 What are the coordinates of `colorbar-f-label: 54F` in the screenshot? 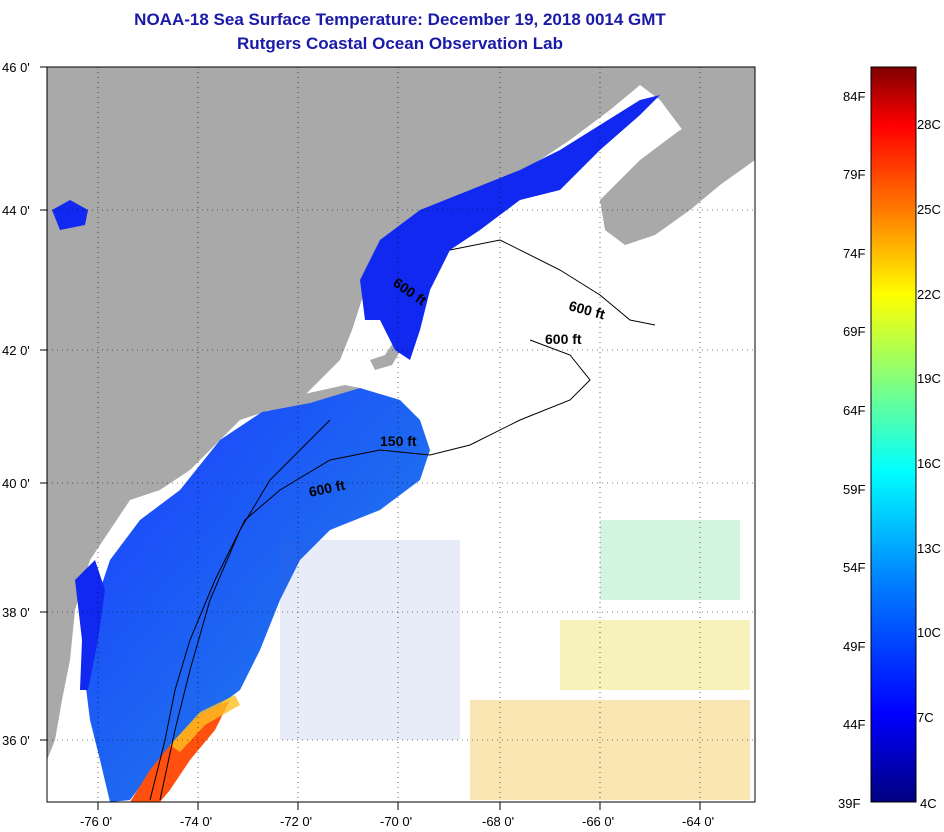 It's located at (854, 567).